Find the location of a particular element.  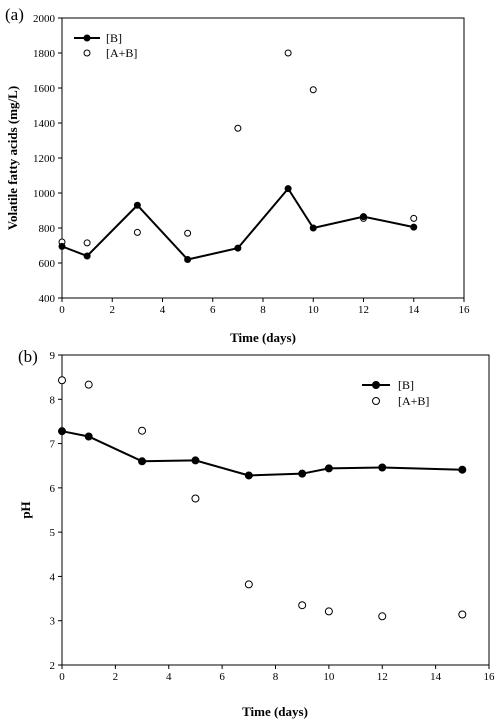

y-tick-label: 2 is located at coordinates (53, 666).